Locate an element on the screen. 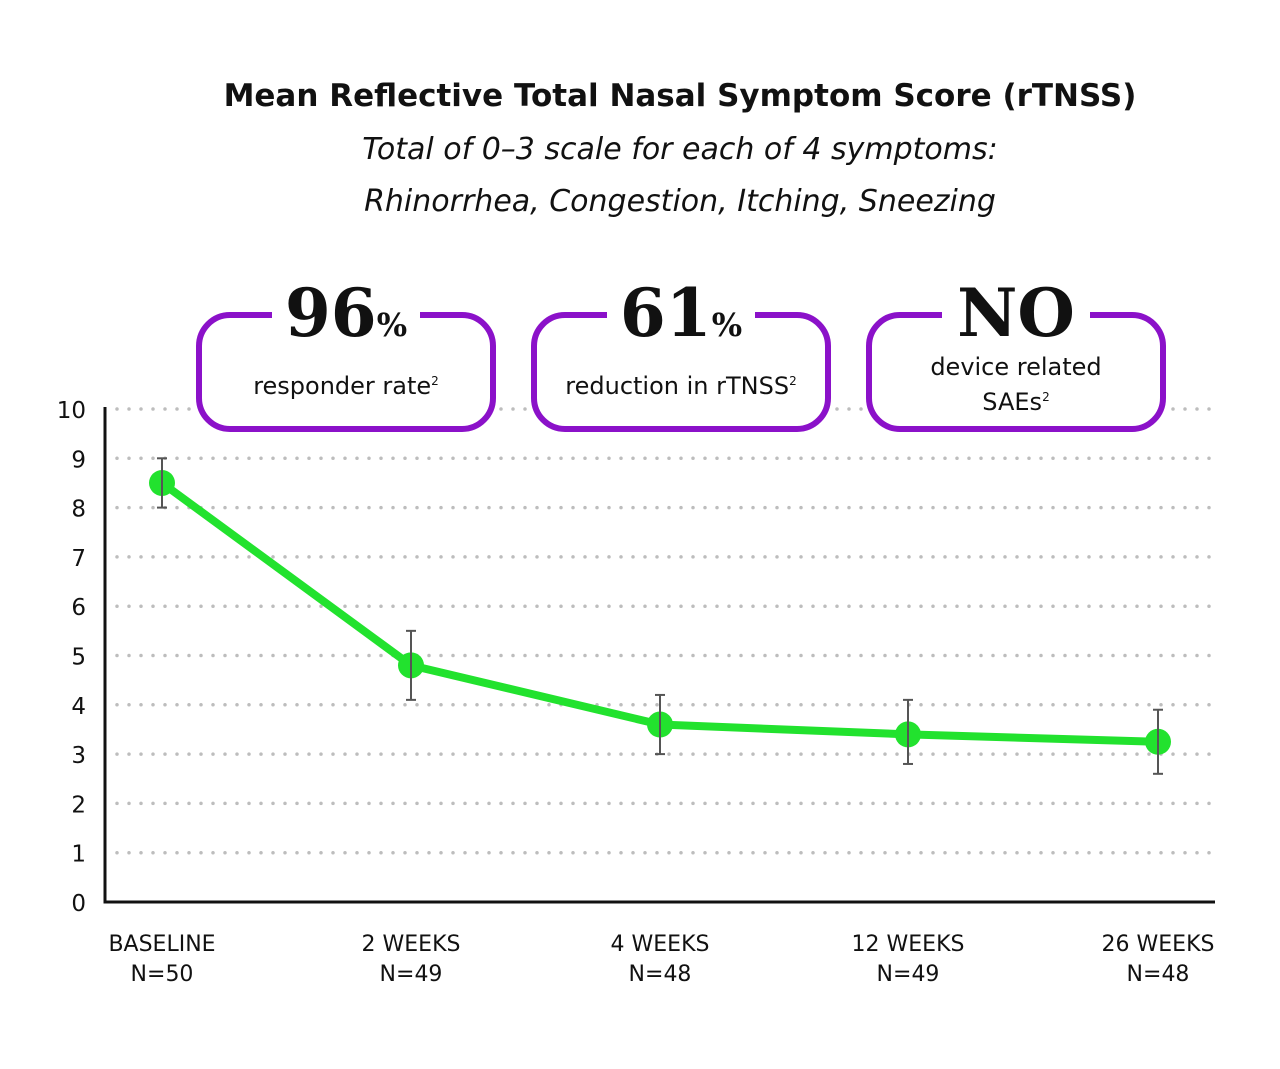  callout-stat-number: 96 is located at coordinates (330, 313).